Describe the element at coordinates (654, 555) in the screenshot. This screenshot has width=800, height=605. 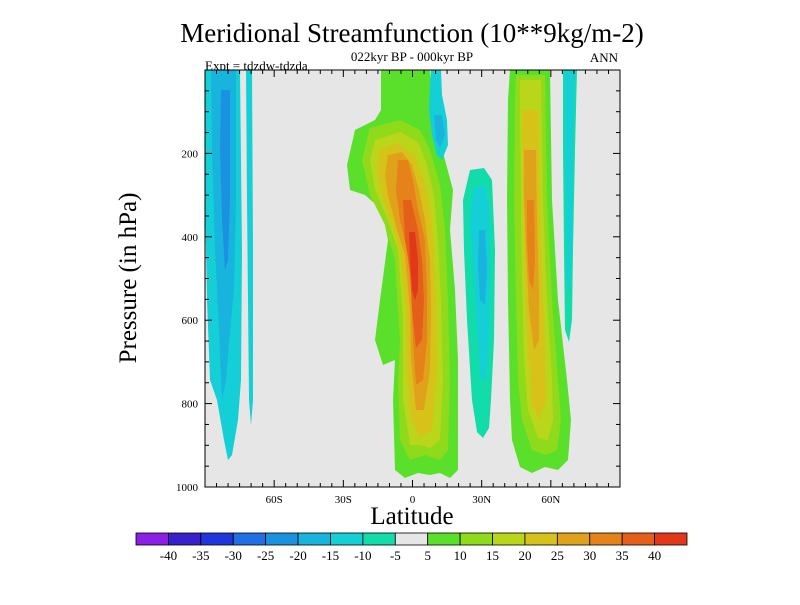
I see `colorbar-label: 40` at that location.